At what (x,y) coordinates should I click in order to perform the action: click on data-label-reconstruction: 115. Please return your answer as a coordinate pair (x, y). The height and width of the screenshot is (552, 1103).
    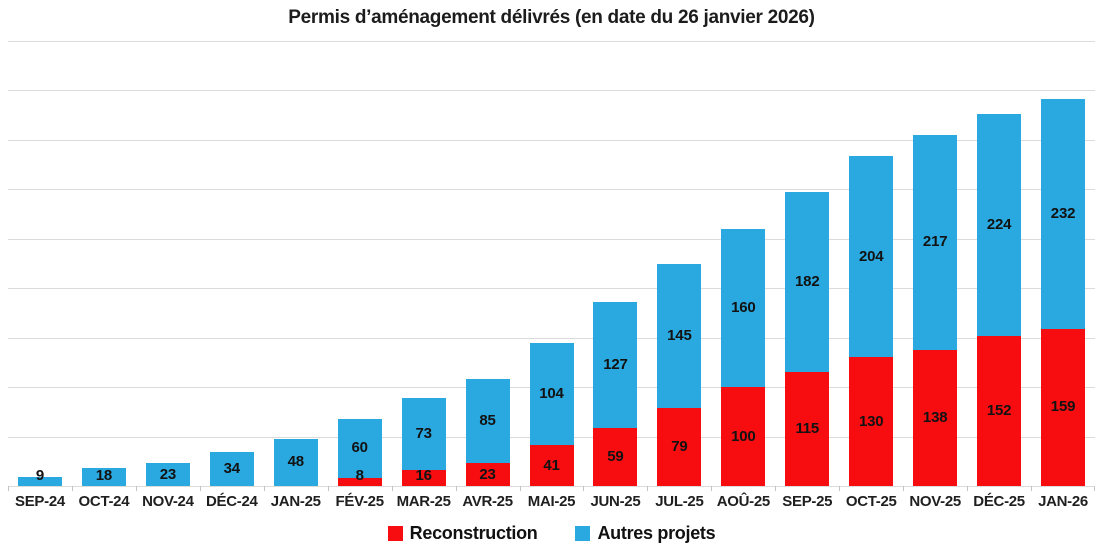
    Looking at the image, I should click on (807, 429).